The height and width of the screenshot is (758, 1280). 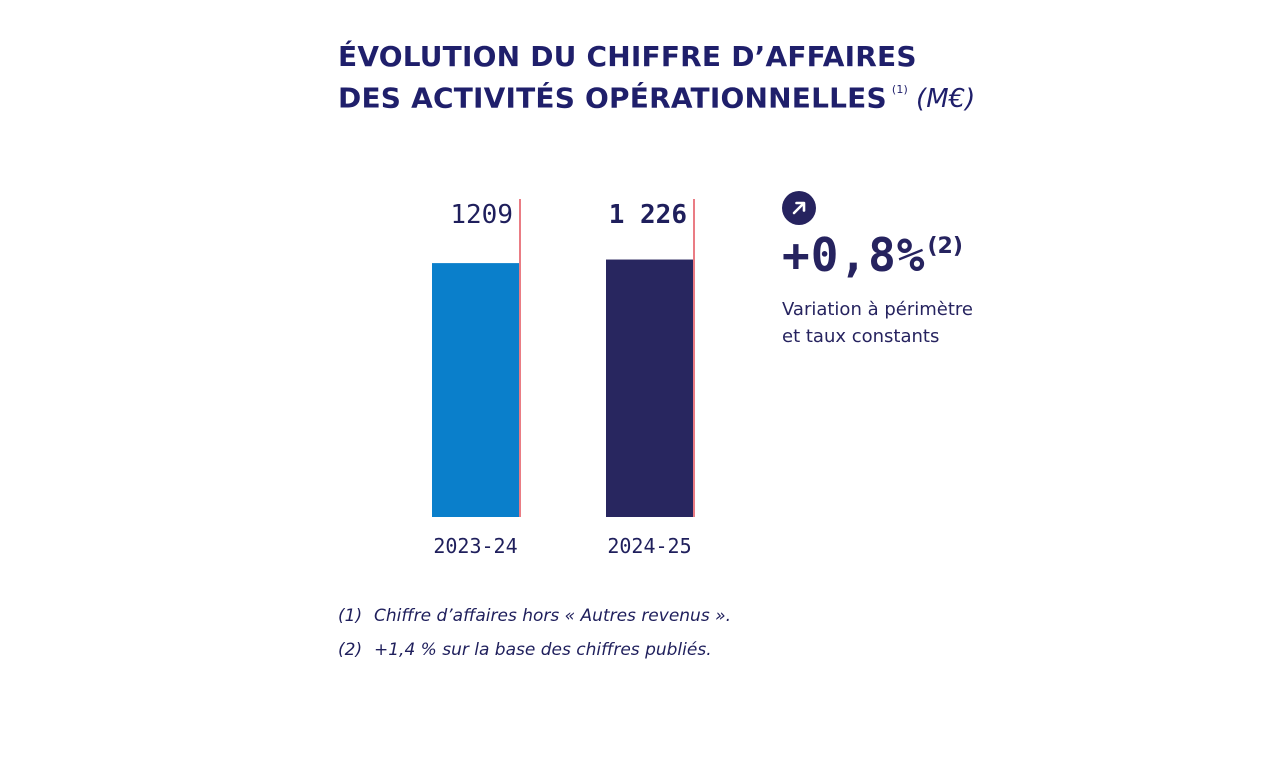 I want to click on bar-value-label: 1209, so click(x=481, y=215).